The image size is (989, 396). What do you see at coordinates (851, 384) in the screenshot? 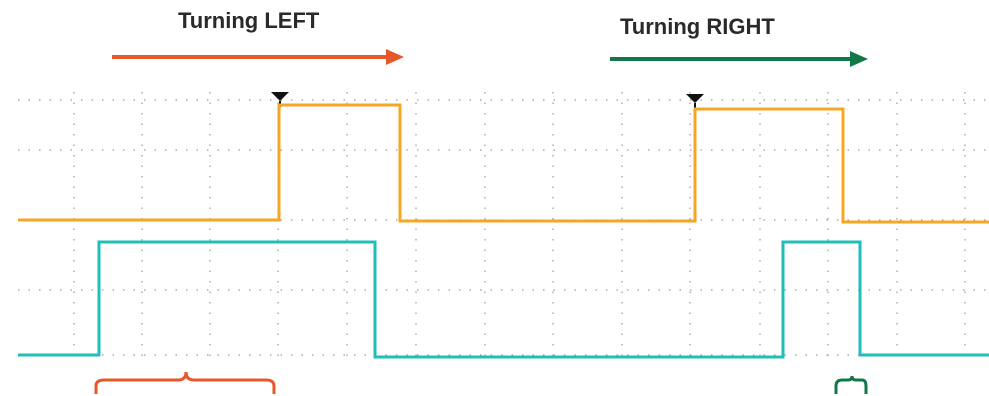
I see `right-duration-brace` at bounding box center [851, 384].